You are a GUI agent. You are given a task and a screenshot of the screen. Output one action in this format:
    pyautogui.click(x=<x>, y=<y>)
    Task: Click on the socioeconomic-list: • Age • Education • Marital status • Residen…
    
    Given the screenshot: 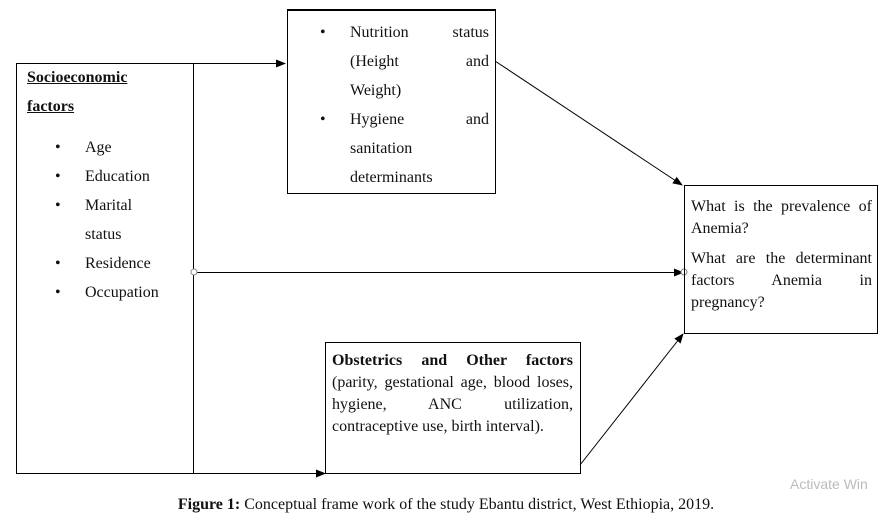 What is the action you would take?
    pyautogui.click(x=107, y=220)
    